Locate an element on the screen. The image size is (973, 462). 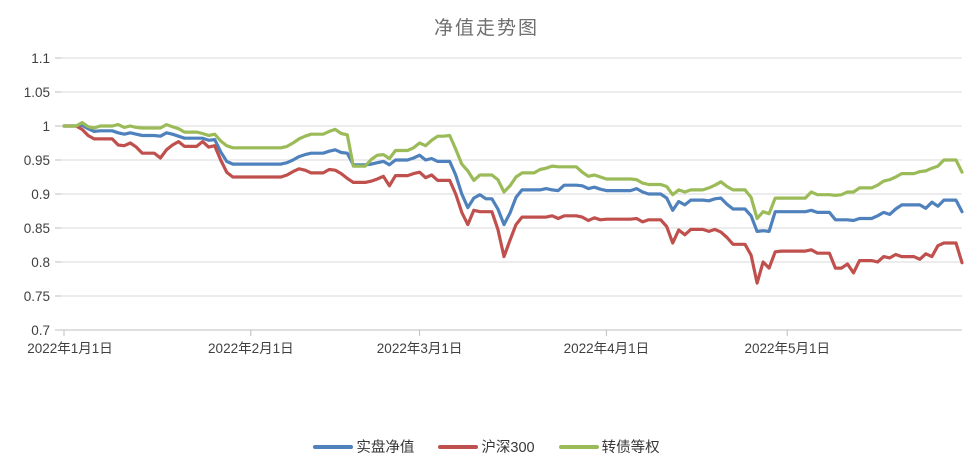
svg-text: 0.7 is located at coordinates (40, 330).